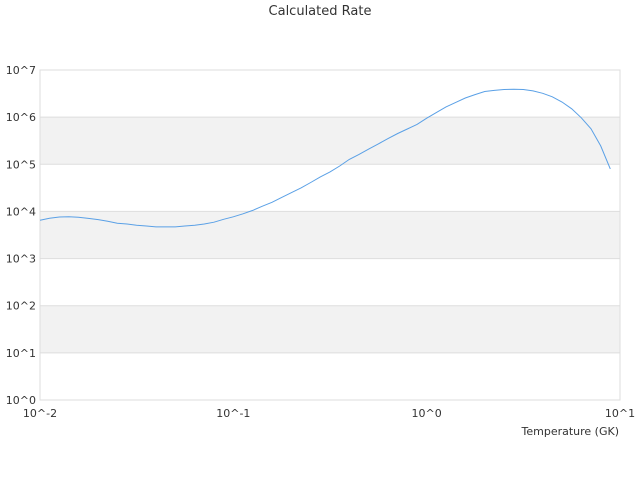 The image size is (640, 480). I want to click on x-axis-label: Temperature (GK), so click(570, 431).